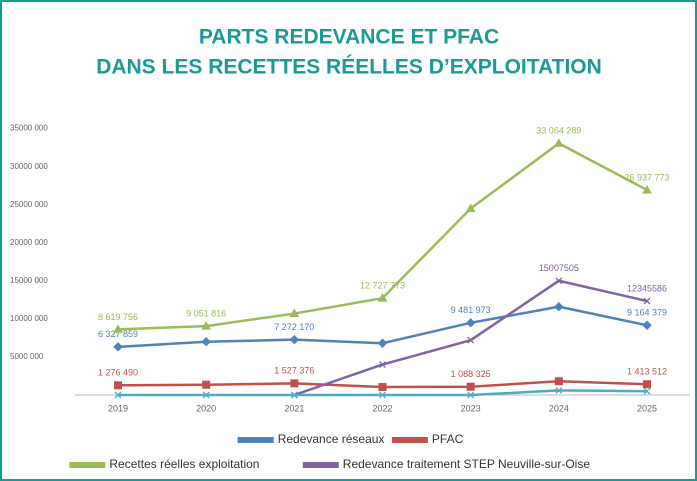 The height and width of the screenshot is (481, 697). What do you see at coordinates (29, 318) in the screenshot?
I see `y-tick-label: 10000 000` at bounding box center [29, 318].